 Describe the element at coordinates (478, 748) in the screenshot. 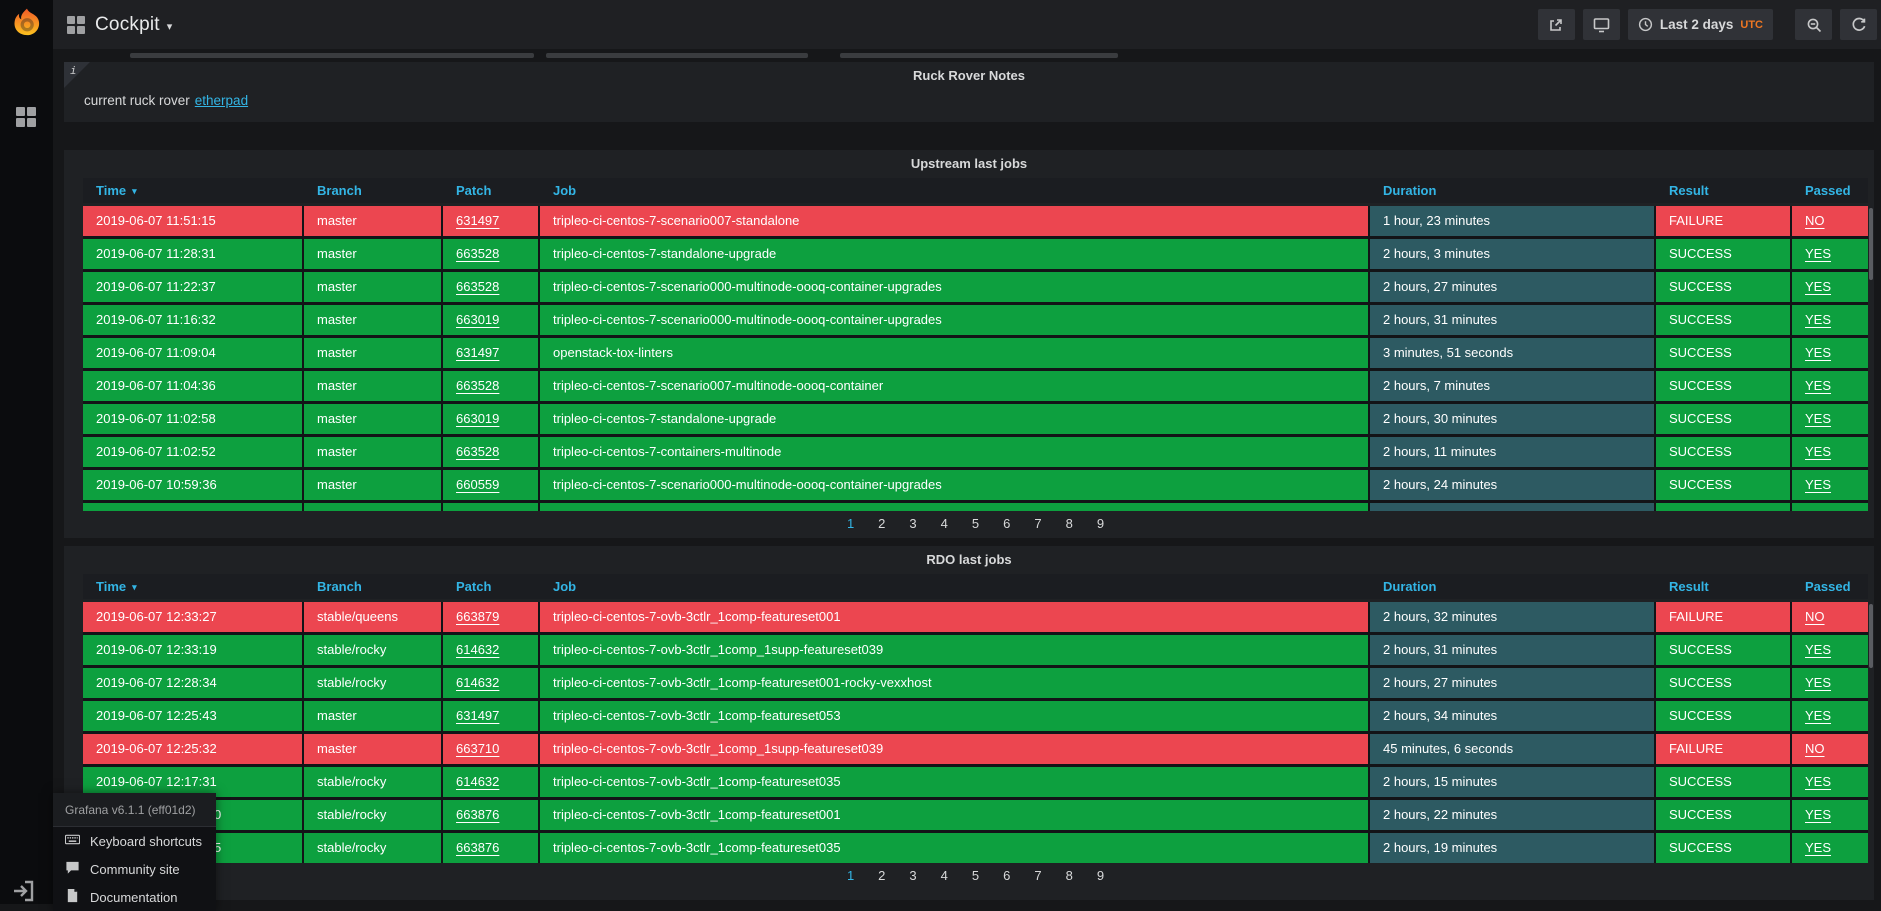

I see `patch-link: 663710` at that location.